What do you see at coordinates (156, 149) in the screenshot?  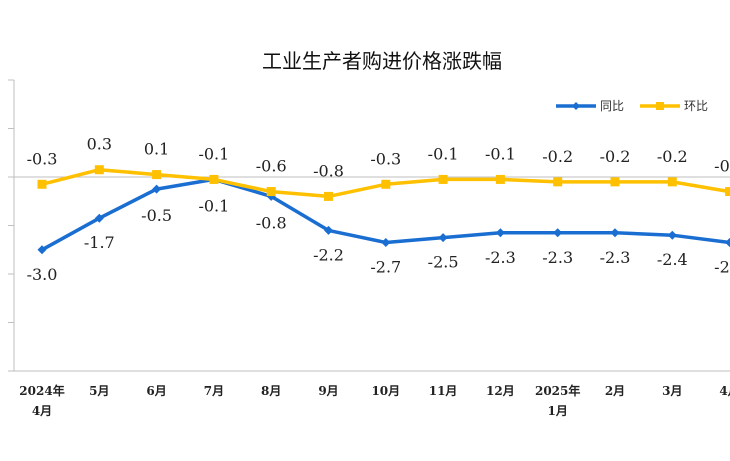 I see `data-label: 0.1` at bounding box center [156, 149].